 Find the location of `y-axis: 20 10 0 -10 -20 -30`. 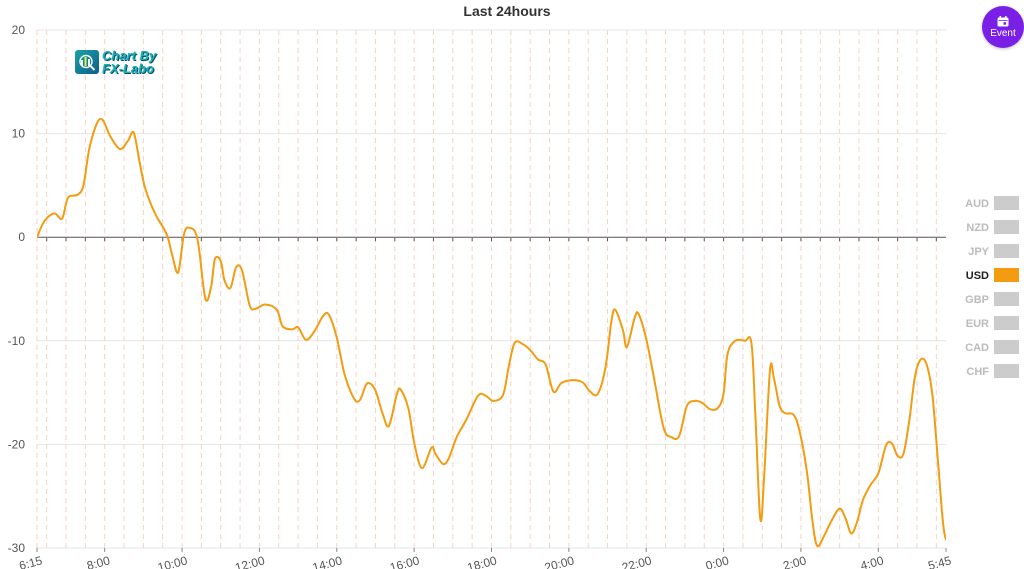

y-axis: 20 10 0 -10 -20 -30 is located at coordinates (17, 289).